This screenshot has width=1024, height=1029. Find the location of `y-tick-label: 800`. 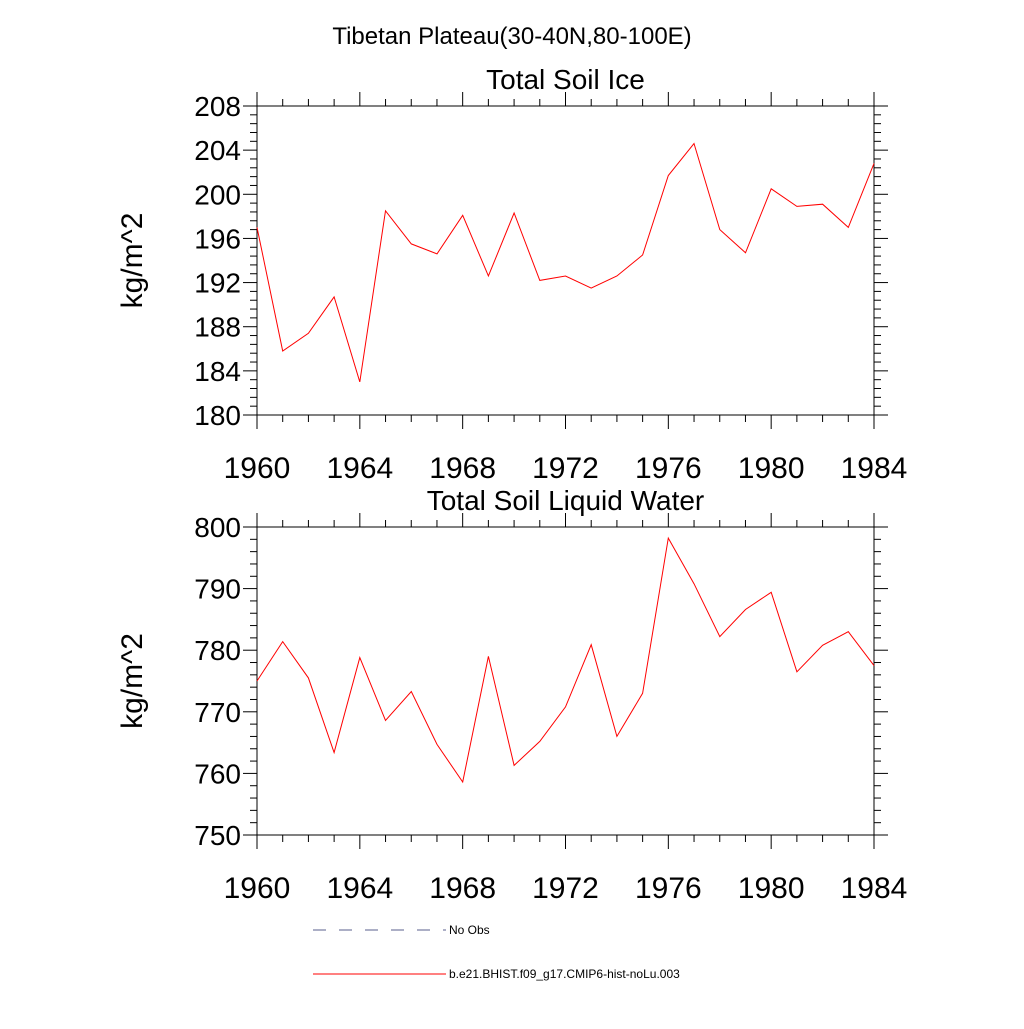

y-tick-label: 800 is located at coordinates (217, 527).